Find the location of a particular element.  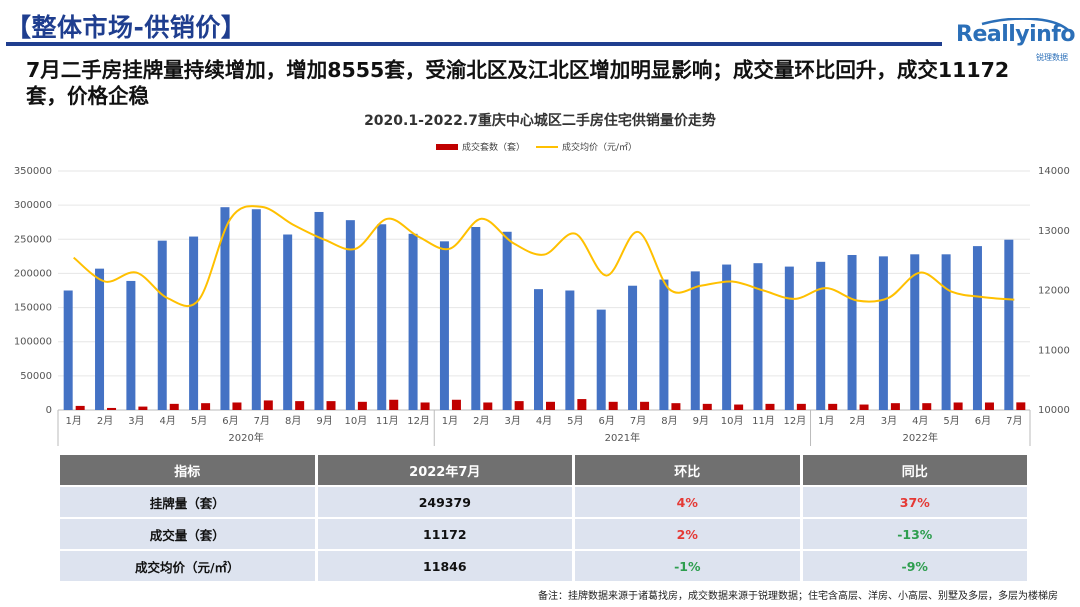

left-axis-tick-label: 100000 is located at coordinates (33, 342).